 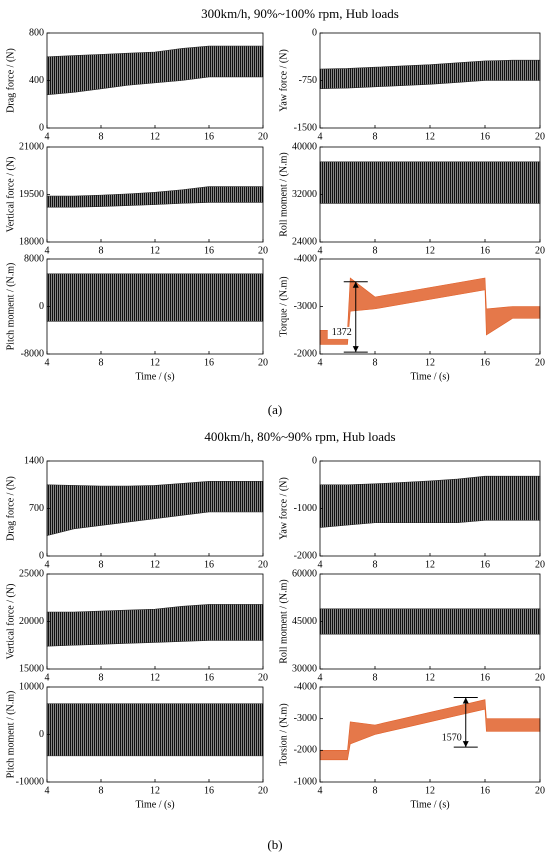 What do you see at coordinates (30, 781) in the screenshot?
I see `y-tick-label: -10000` at bounding box center [30, 781].